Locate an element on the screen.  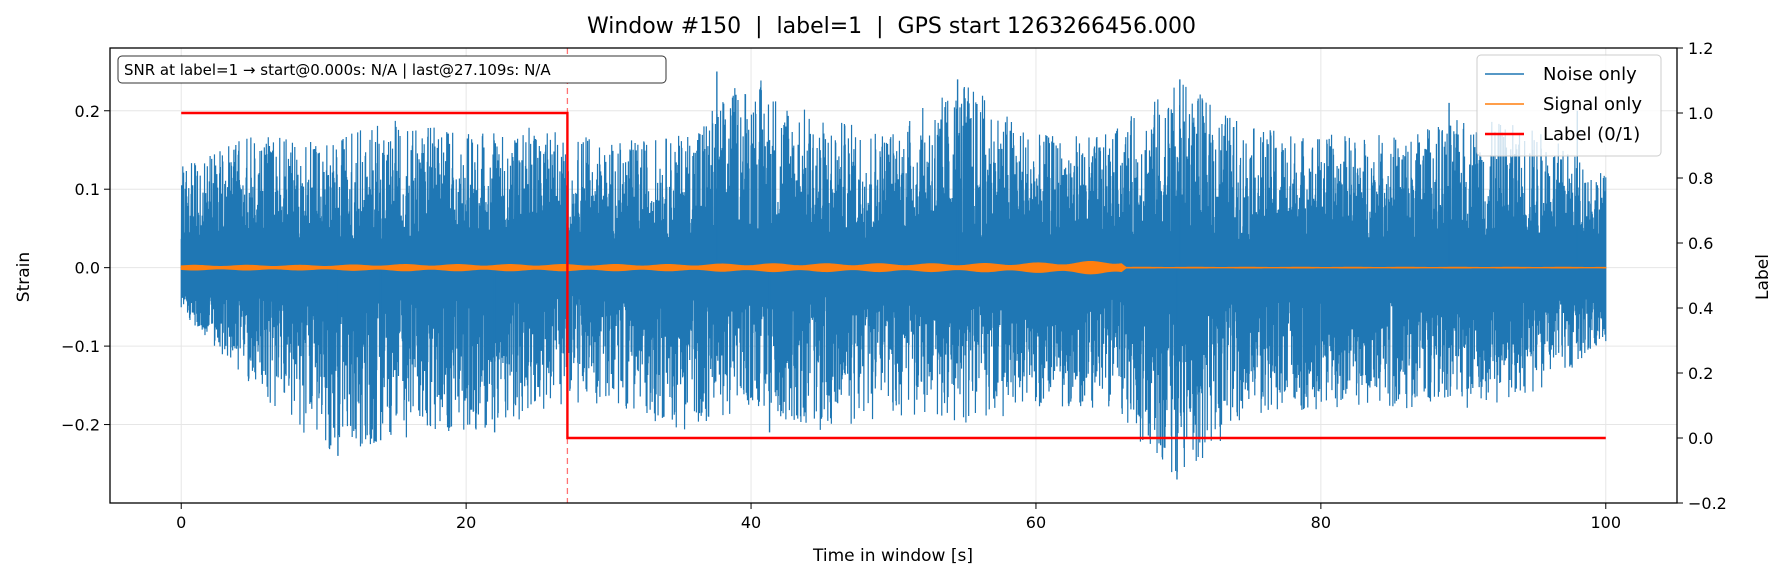
signal-trace is located at coordinates (893, 267).